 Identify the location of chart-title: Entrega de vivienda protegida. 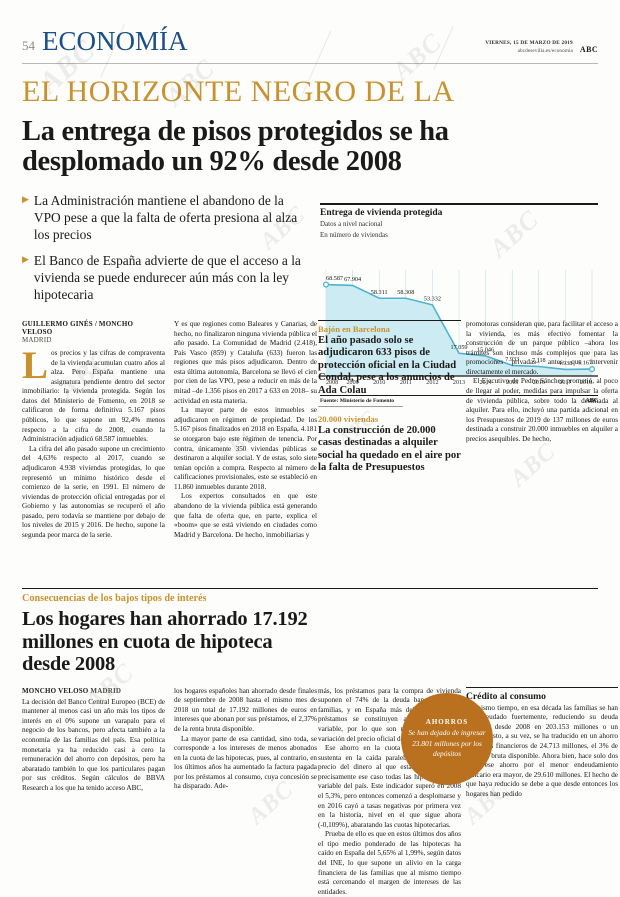
(459, 210).